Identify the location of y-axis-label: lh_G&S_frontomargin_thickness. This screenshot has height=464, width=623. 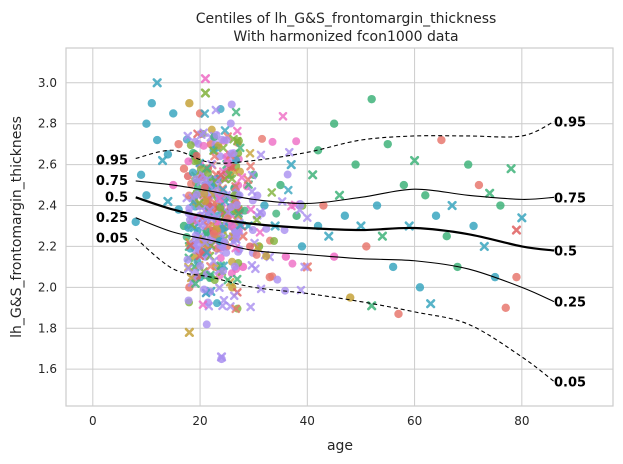
(17, 227).